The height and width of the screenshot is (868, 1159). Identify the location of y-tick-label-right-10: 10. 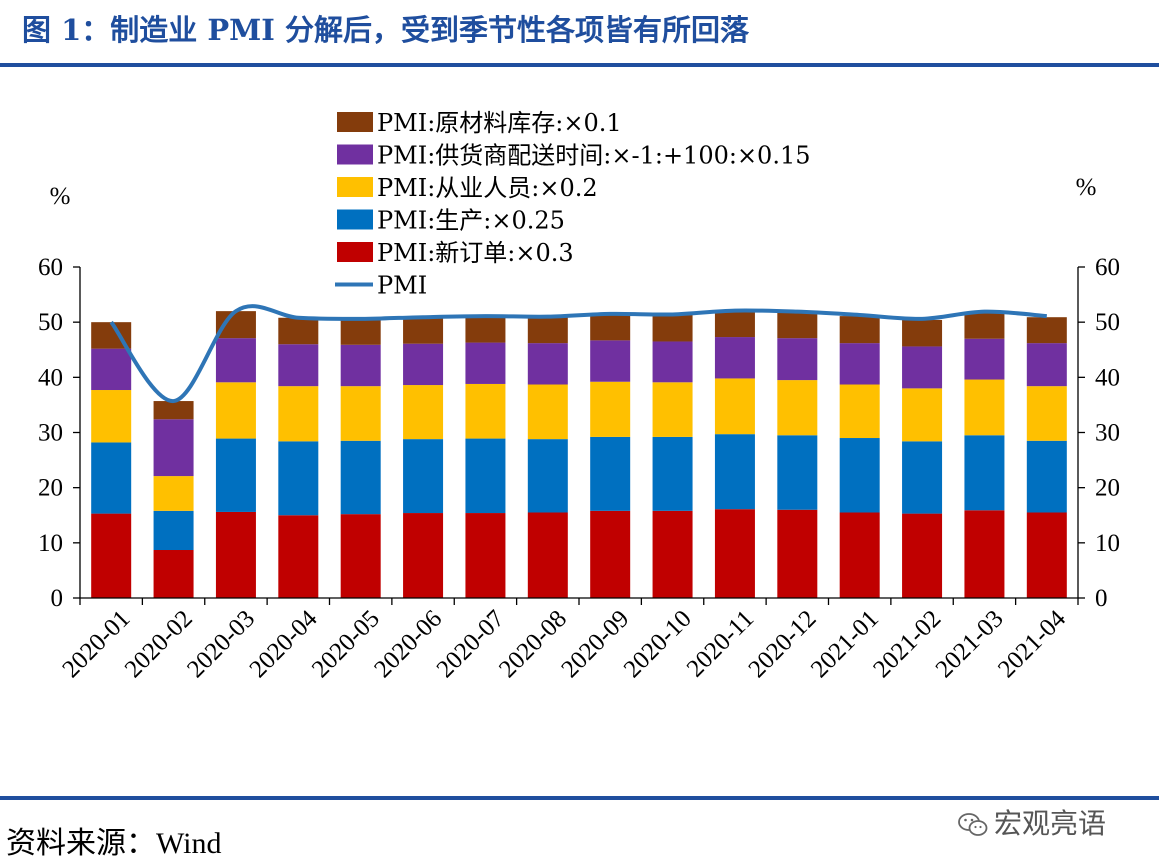
(1107, 543).